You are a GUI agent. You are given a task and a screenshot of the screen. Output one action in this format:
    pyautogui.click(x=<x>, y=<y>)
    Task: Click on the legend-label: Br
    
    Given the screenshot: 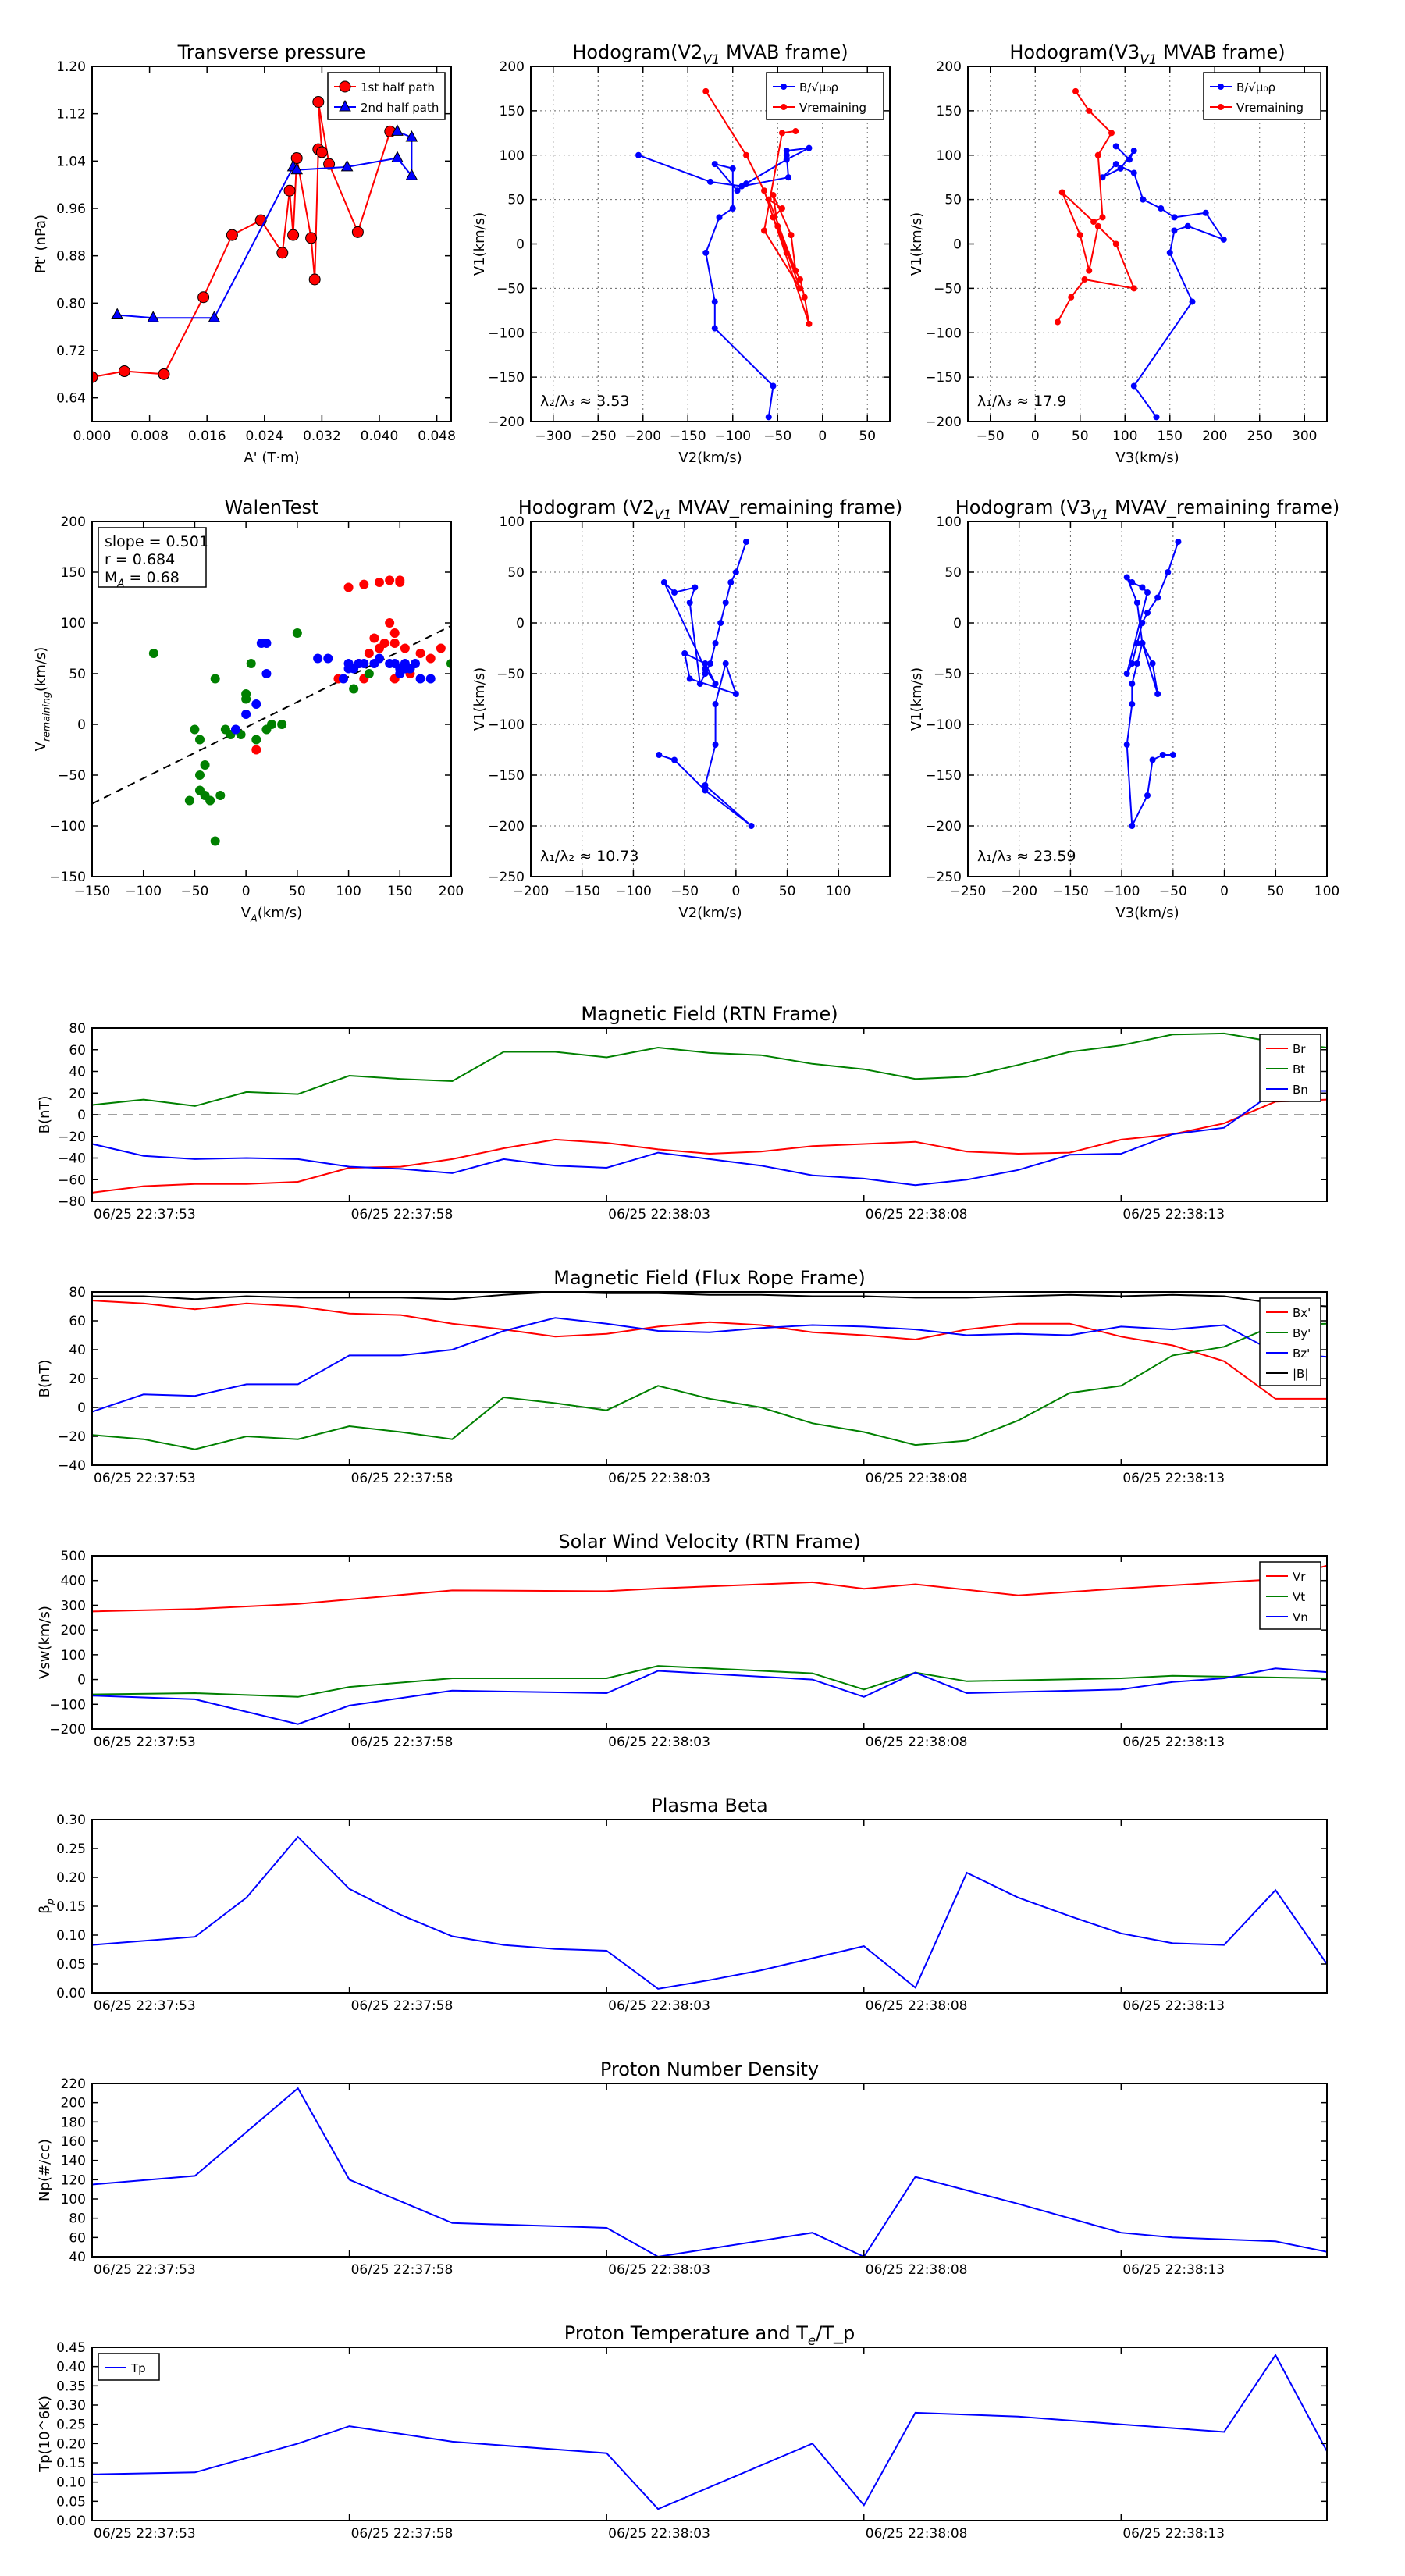 What is the action you would take?
    pyautogui.click(x=1299, y=1049)
    